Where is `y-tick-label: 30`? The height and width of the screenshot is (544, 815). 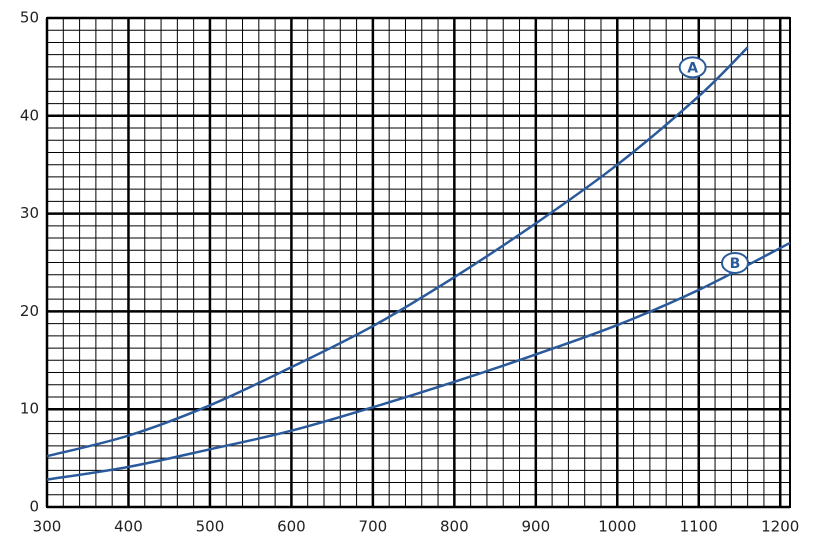 y-tick-label: 30 is located at coordinates (29, 213).